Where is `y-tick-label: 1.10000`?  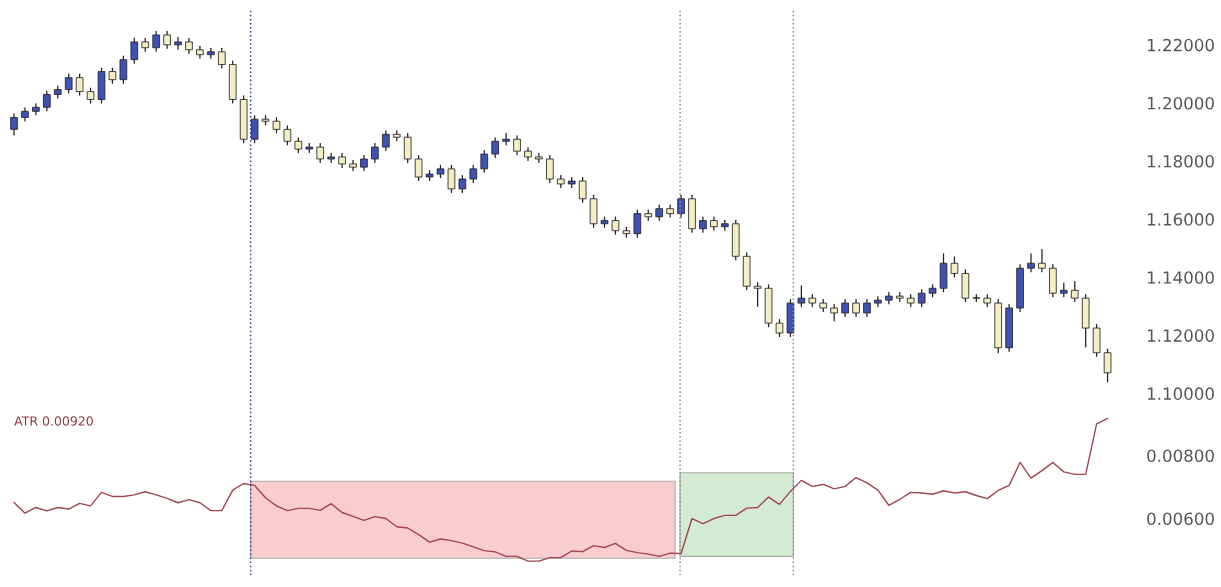
y-tick-label: 1.10000 is located at coordinates (1180, 393).